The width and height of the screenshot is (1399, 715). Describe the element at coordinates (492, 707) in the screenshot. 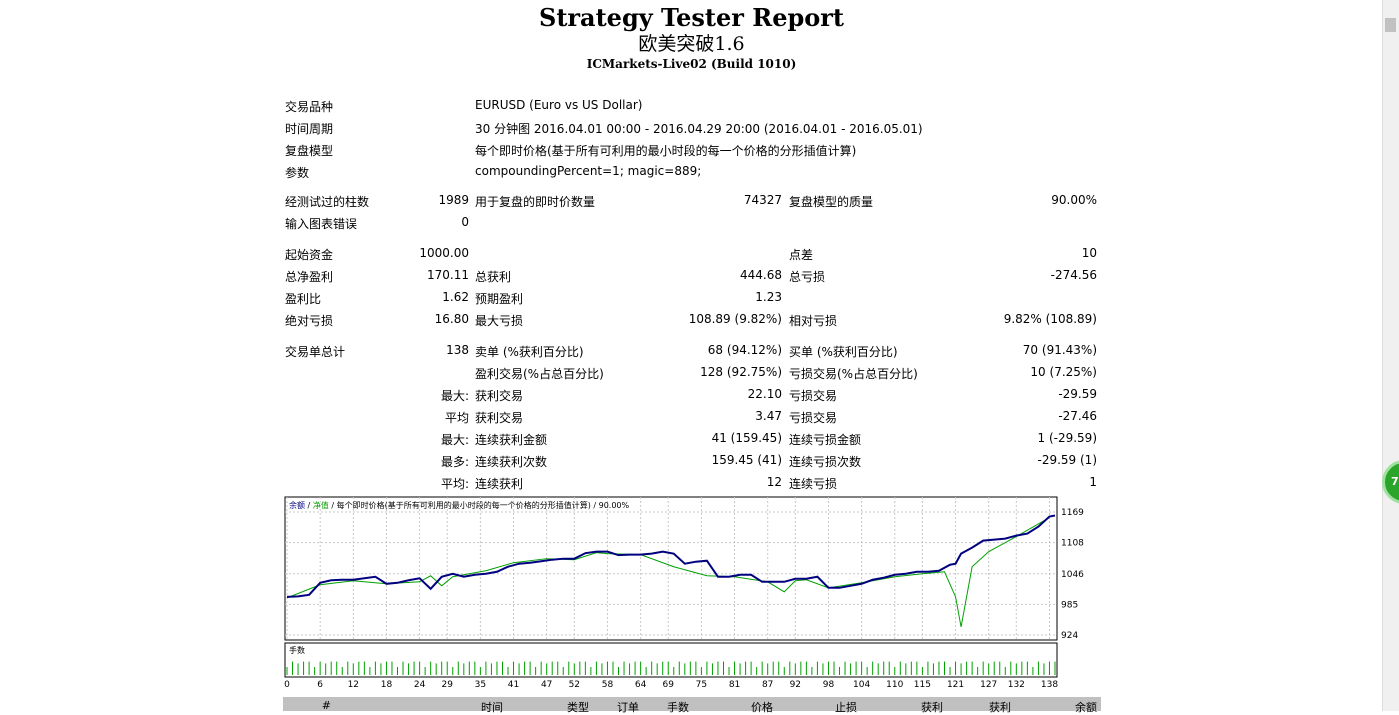

I see `col-time: 时间` at that location.